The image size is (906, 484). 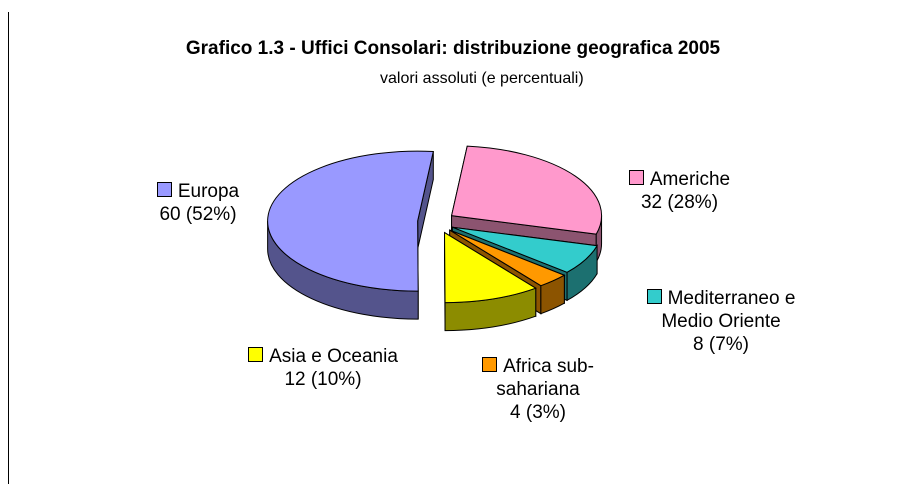 I want to click on category-label: Africa sub-sahariana, so click(x=545, y=378).